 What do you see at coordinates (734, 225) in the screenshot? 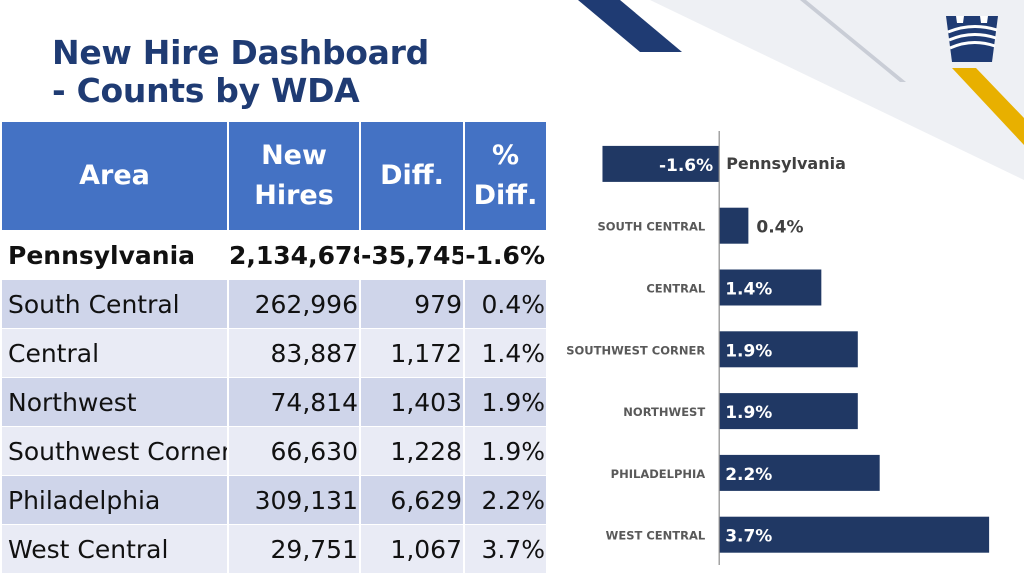
I see `bar-south-central` at bounding box center [734, 225].